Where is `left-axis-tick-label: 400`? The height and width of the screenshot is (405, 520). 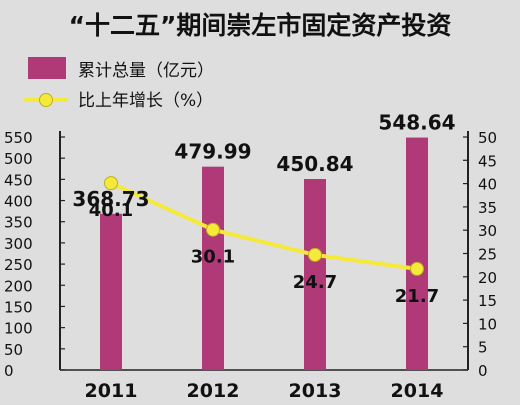 left-axis-tick-label: 400 is located at coordinates (18, 202).